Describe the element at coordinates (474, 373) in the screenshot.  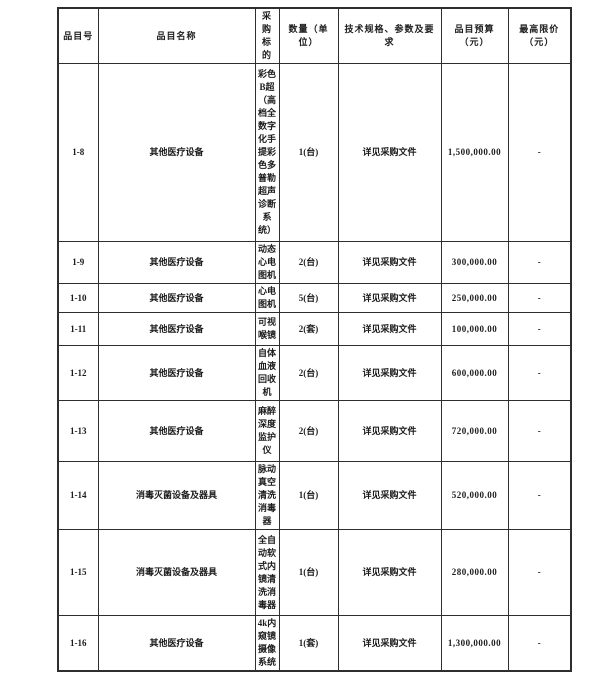
I see `cell-budget: 600,000.00` at that location.